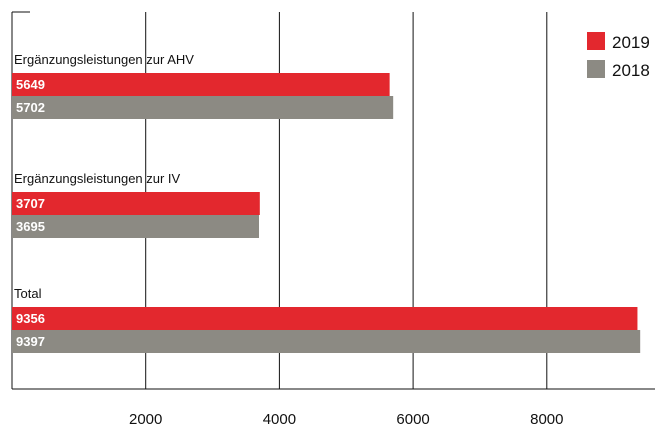  I want to click on legend-swatch-2019, so click(596, 41).